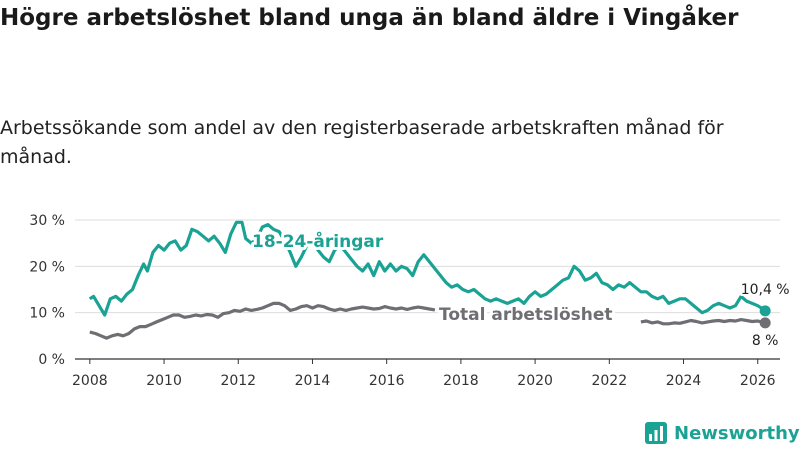 The width and height of the screenshot is (800, 450). What do you see at coordinates (262, 320) in the screenshot?
I see `total-series-line` at bounding box center [262, 320].